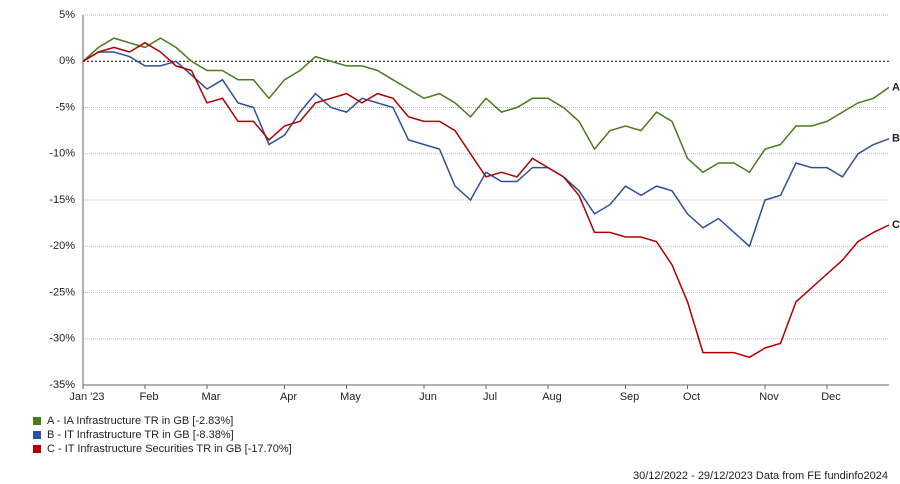 The image size is (900, 484). Describe the element at coordinates (490, 397) in the screenshot. I see `x-tick-label: Jul` at that location.